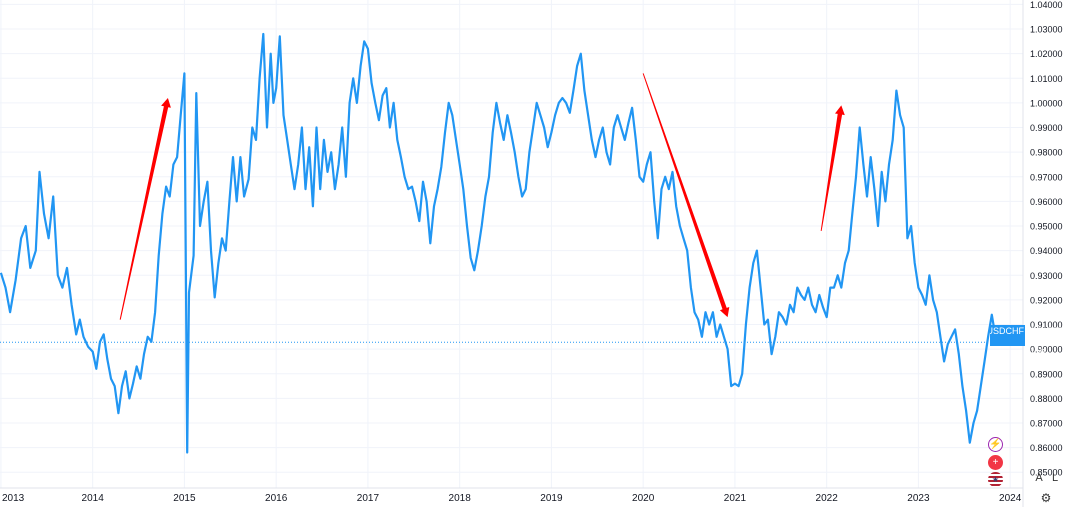  Describe the element at coordinates (735, 498) in the screenshot. I see `x-tick-label: 2021` at that location.